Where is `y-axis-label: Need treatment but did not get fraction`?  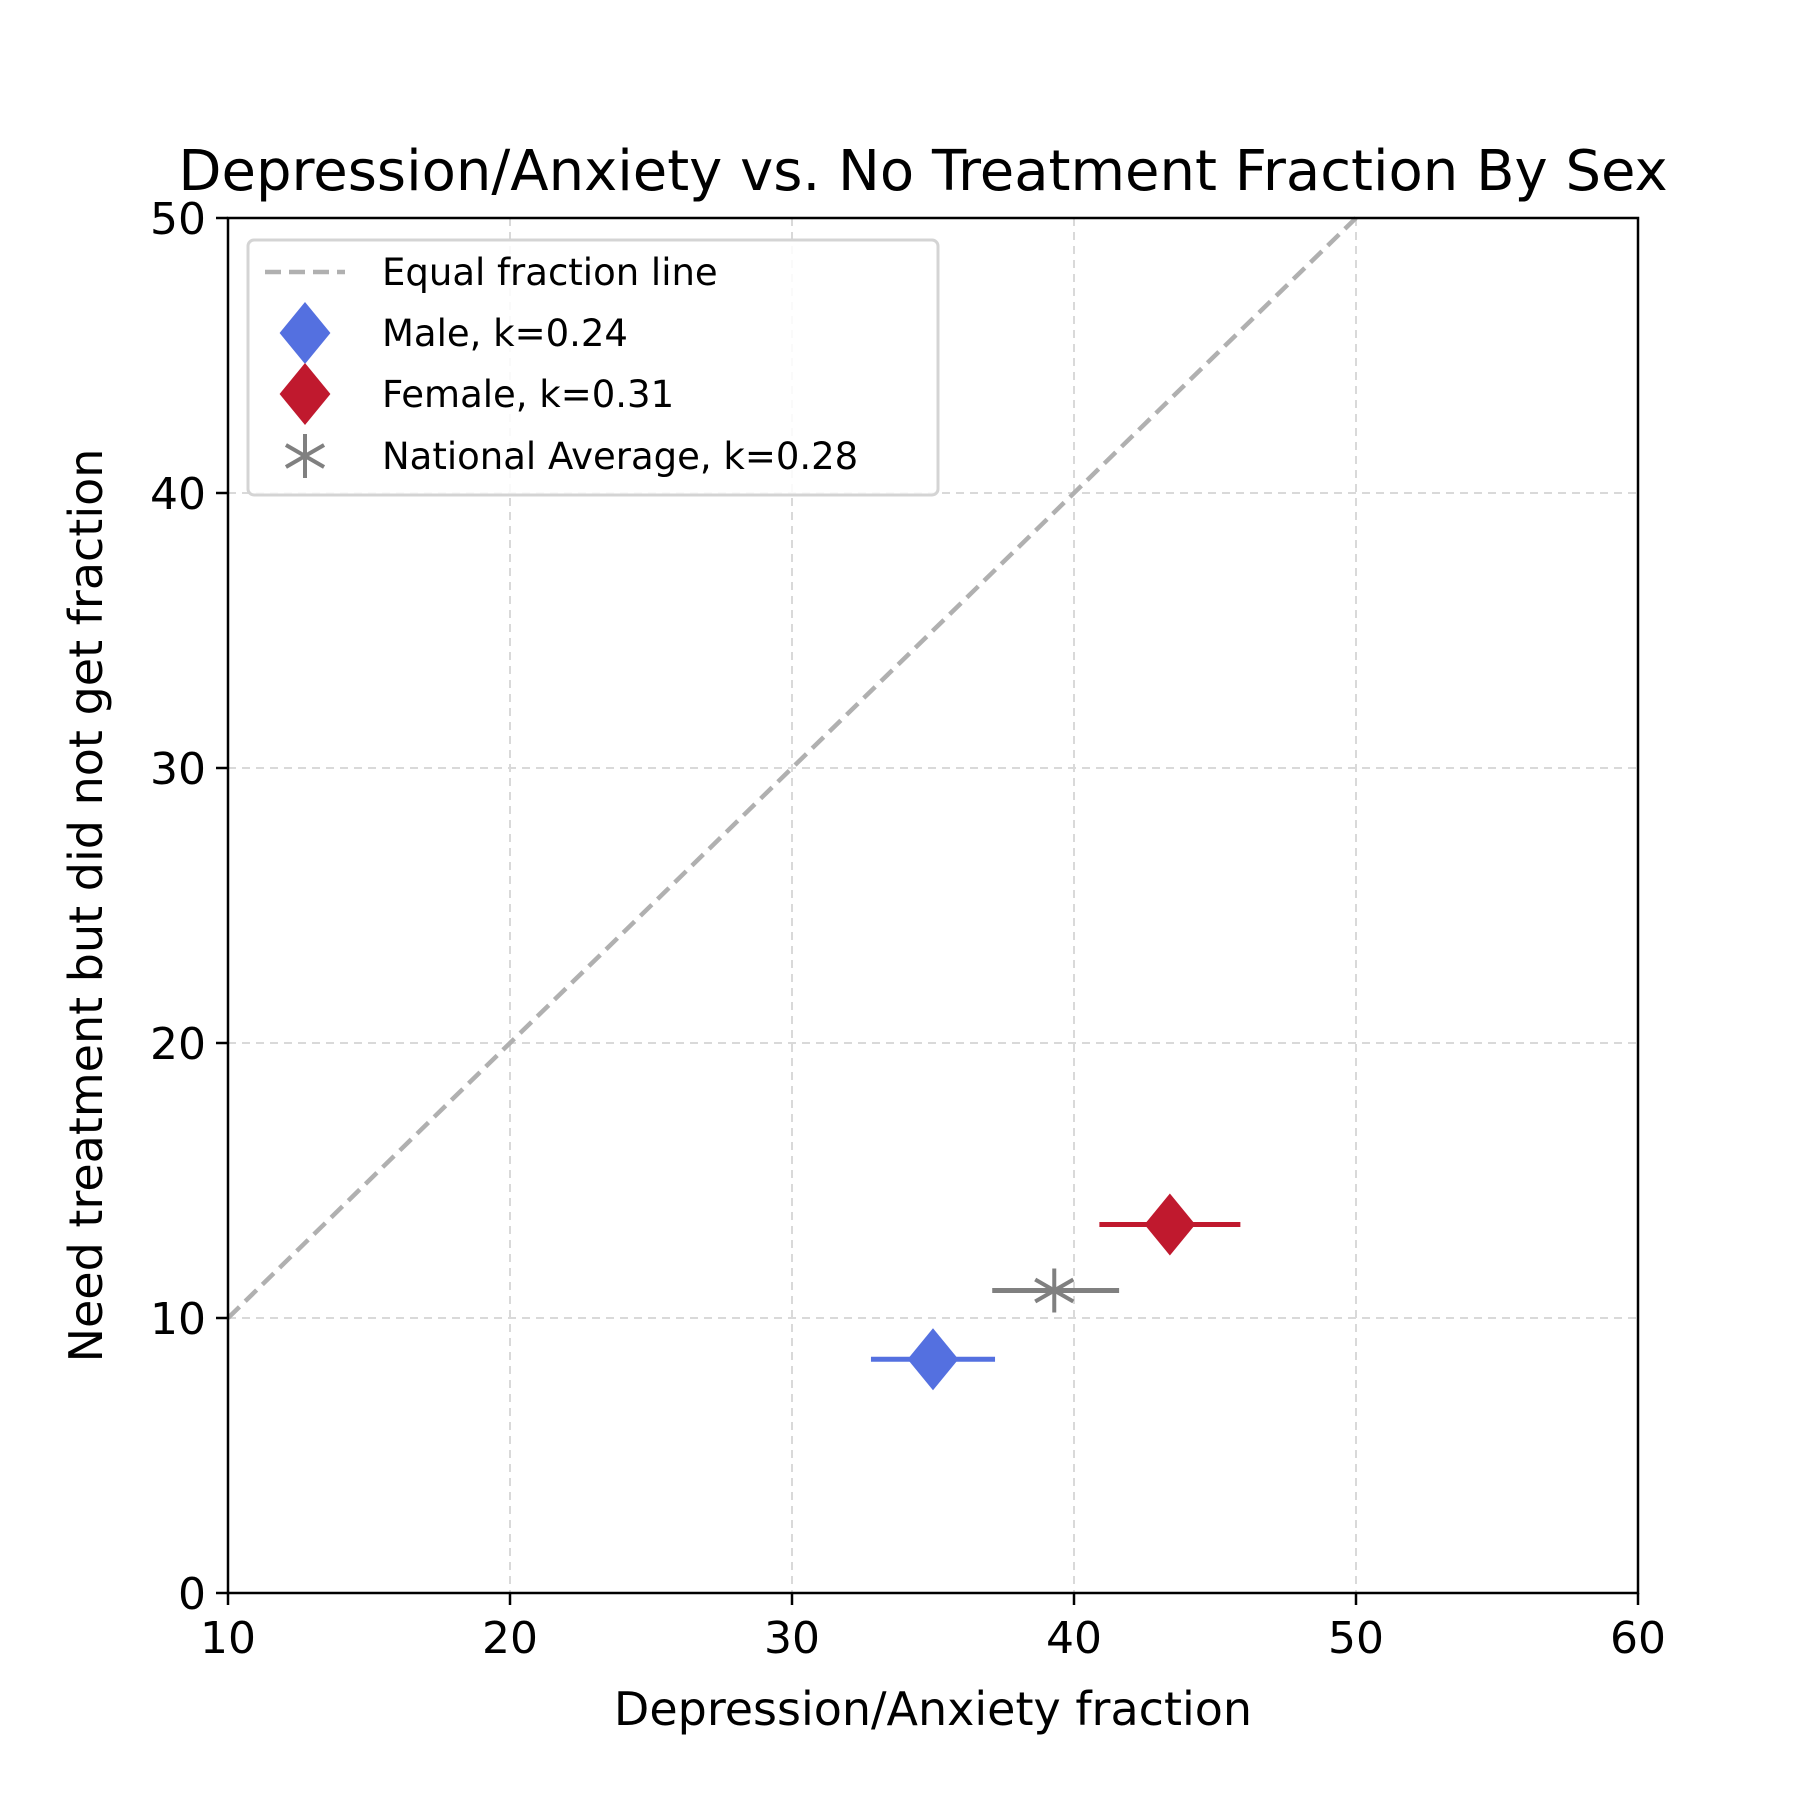
y-axis-label: Need treatment but did not get fraction is located at coordinates (86, 906).